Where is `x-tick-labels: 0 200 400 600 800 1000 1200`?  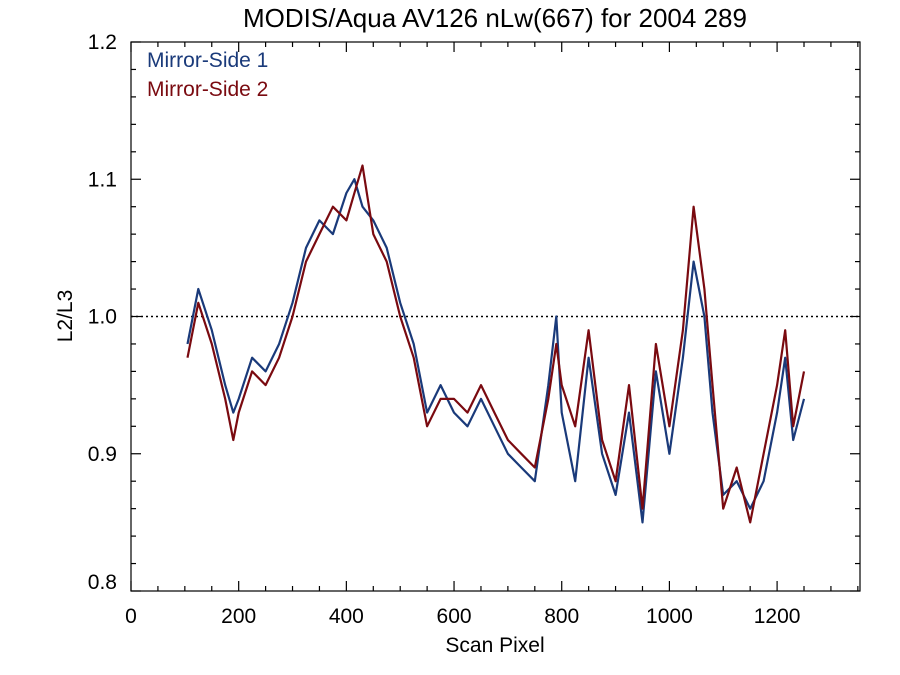 x-tick-labels: 0 200 400 600 800 1000 1200 is located at coordinates (462, 616).